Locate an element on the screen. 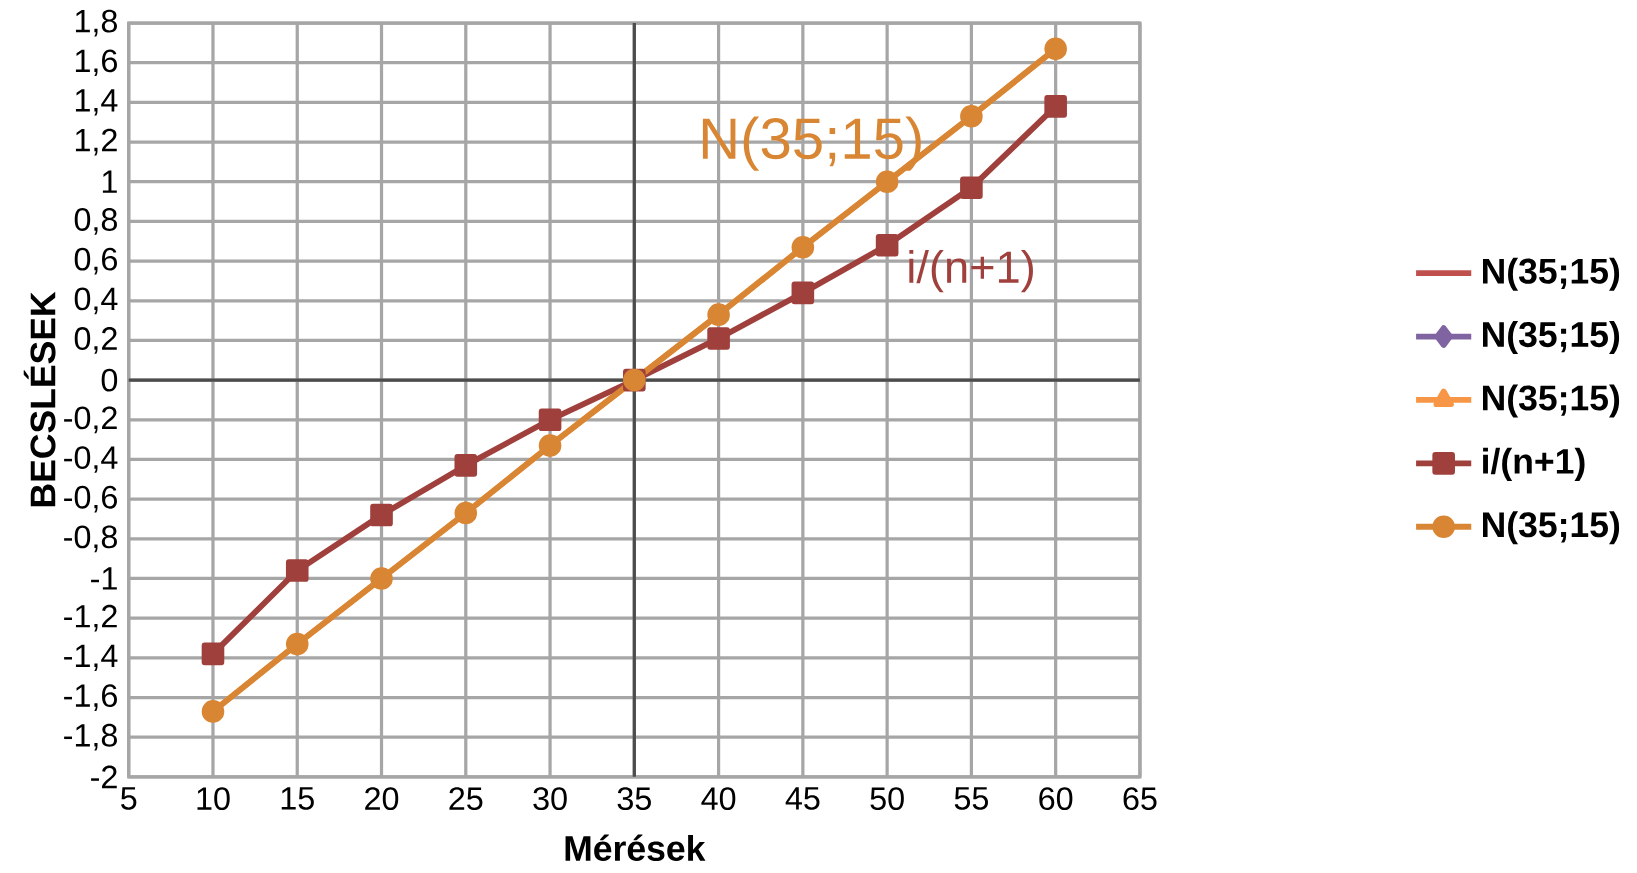  x-tick-label: 50 is located at coordinates (887, 799).